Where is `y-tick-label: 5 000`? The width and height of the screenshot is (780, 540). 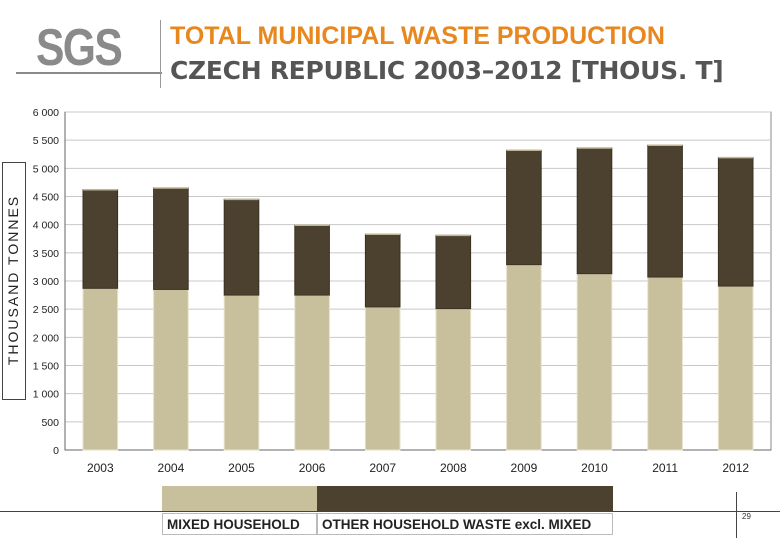 y-tick-label: 5 000 is located at coordinates (46, 169).